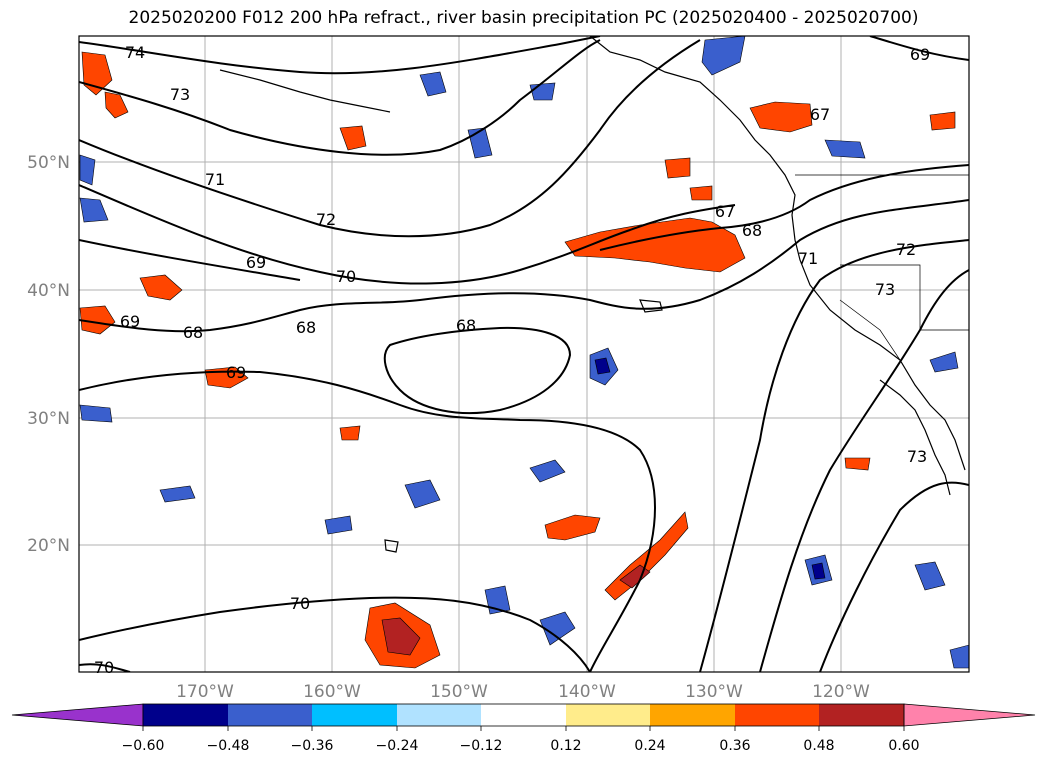 Image resolution: width=1047 pixels, height=765 pixels. I want to click on latitude-labels: 50°N 40°N 30°N 20°N, so click(48, 354).